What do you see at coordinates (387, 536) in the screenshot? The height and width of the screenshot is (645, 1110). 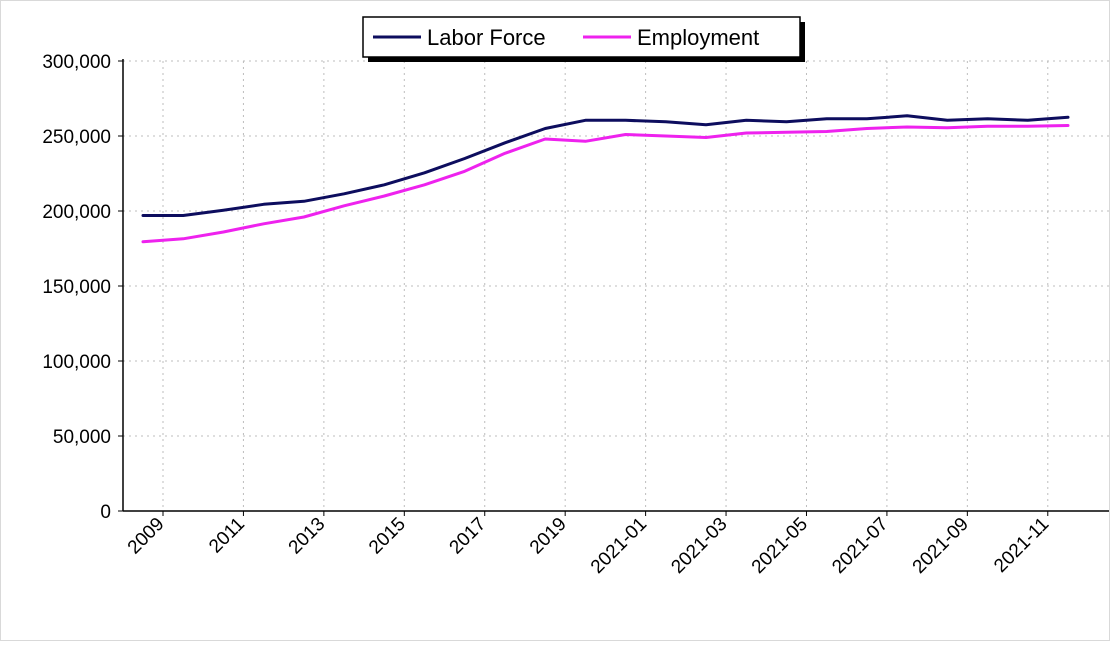 I see `x-tick-label: 2015` at bounding box center [387, 536].